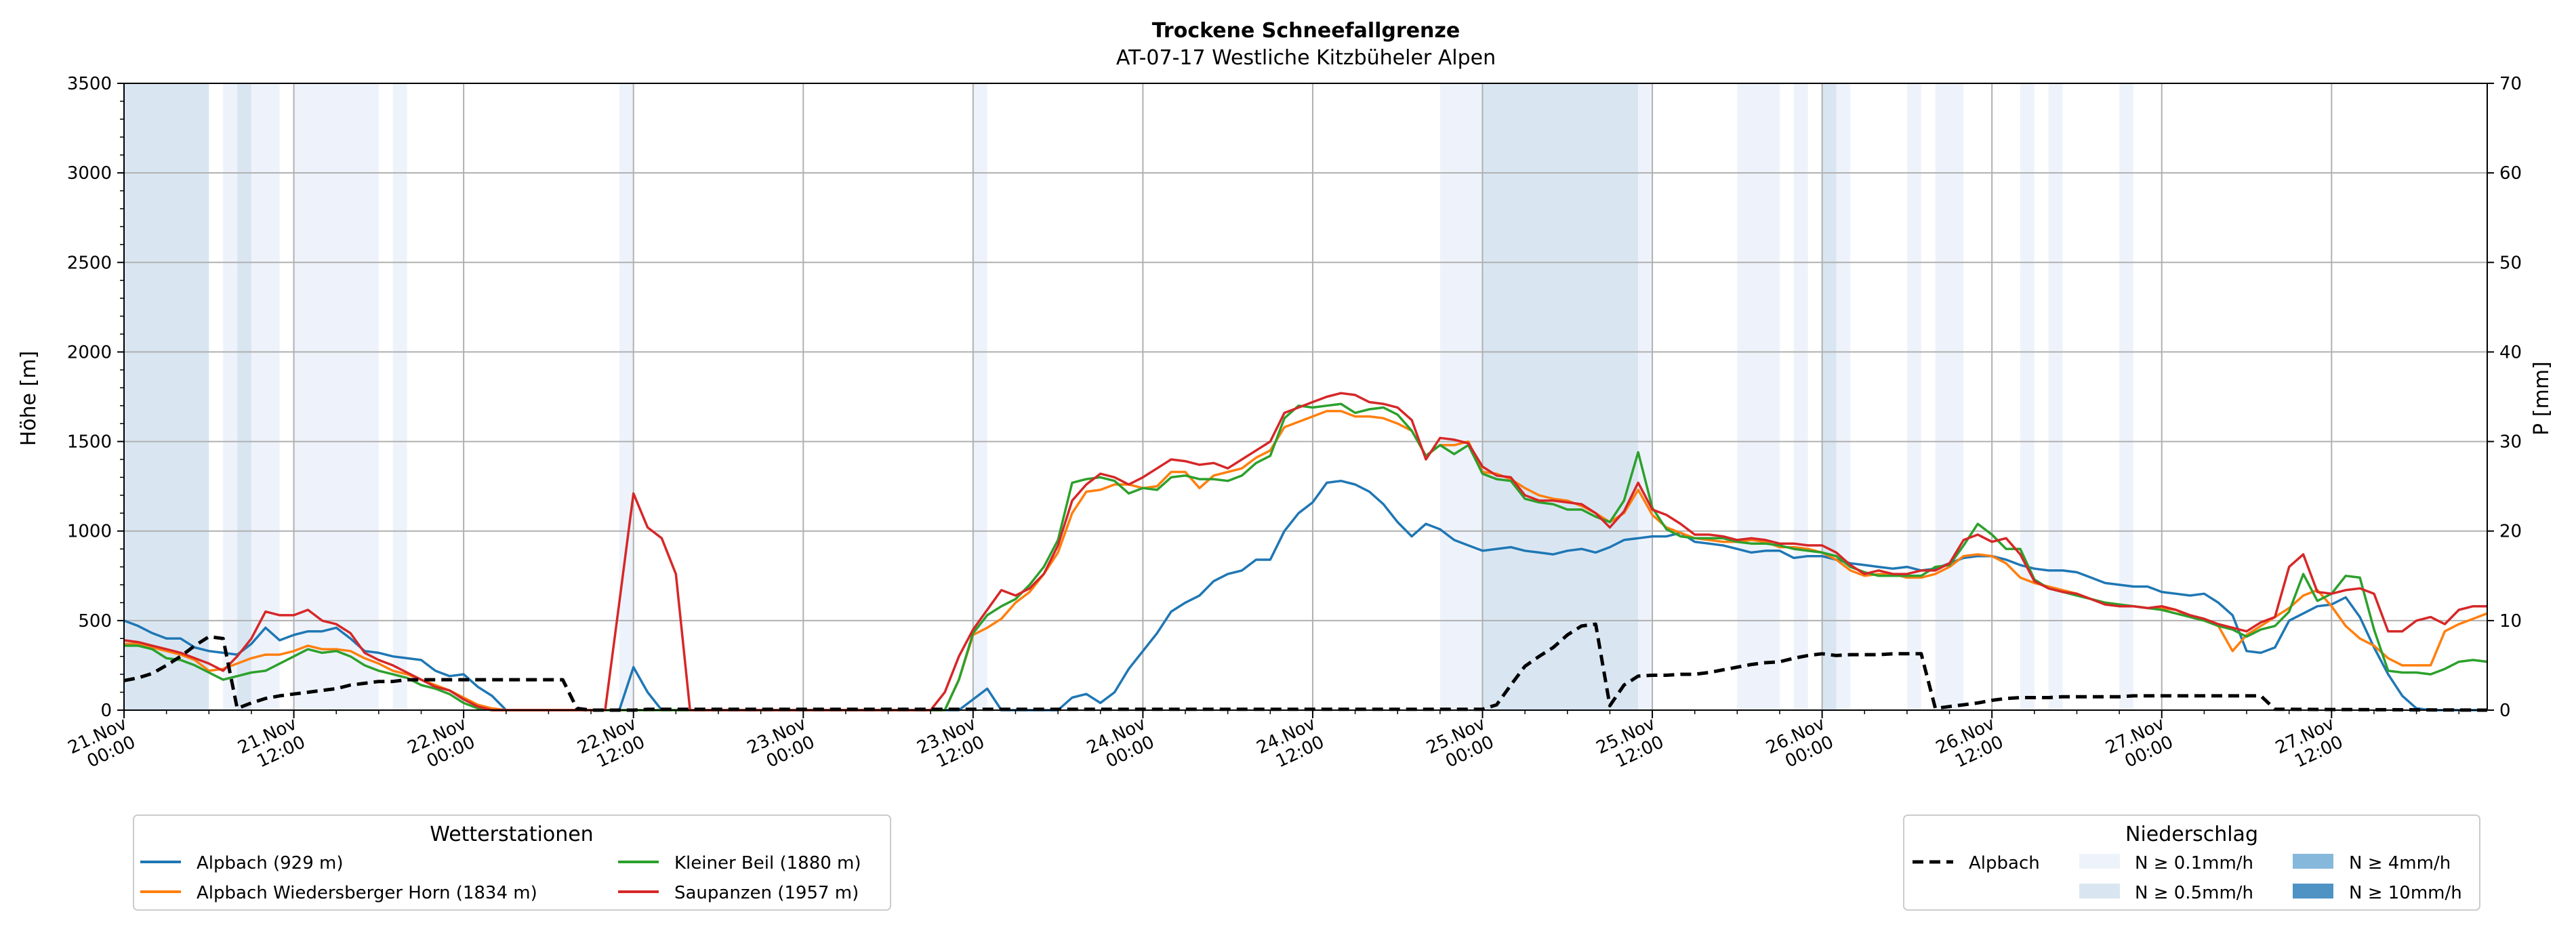 Image resolution: width=2576 pixels, height=929 pixels. What do you see at coordinates (2505, 711) in the screenshot?
I see `y-tick-label-right-0: 0` at bounding box center [2505, 711].